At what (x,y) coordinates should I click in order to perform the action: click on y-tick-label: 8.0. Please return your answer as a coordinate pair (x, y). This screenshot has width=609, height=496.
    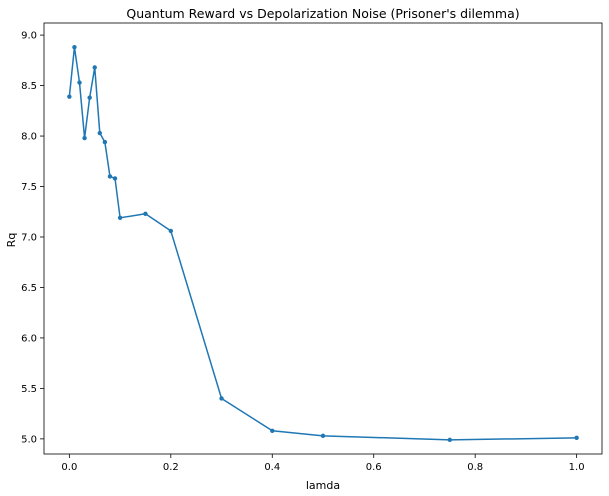
    Looking at the image, I should click on (29, 137).